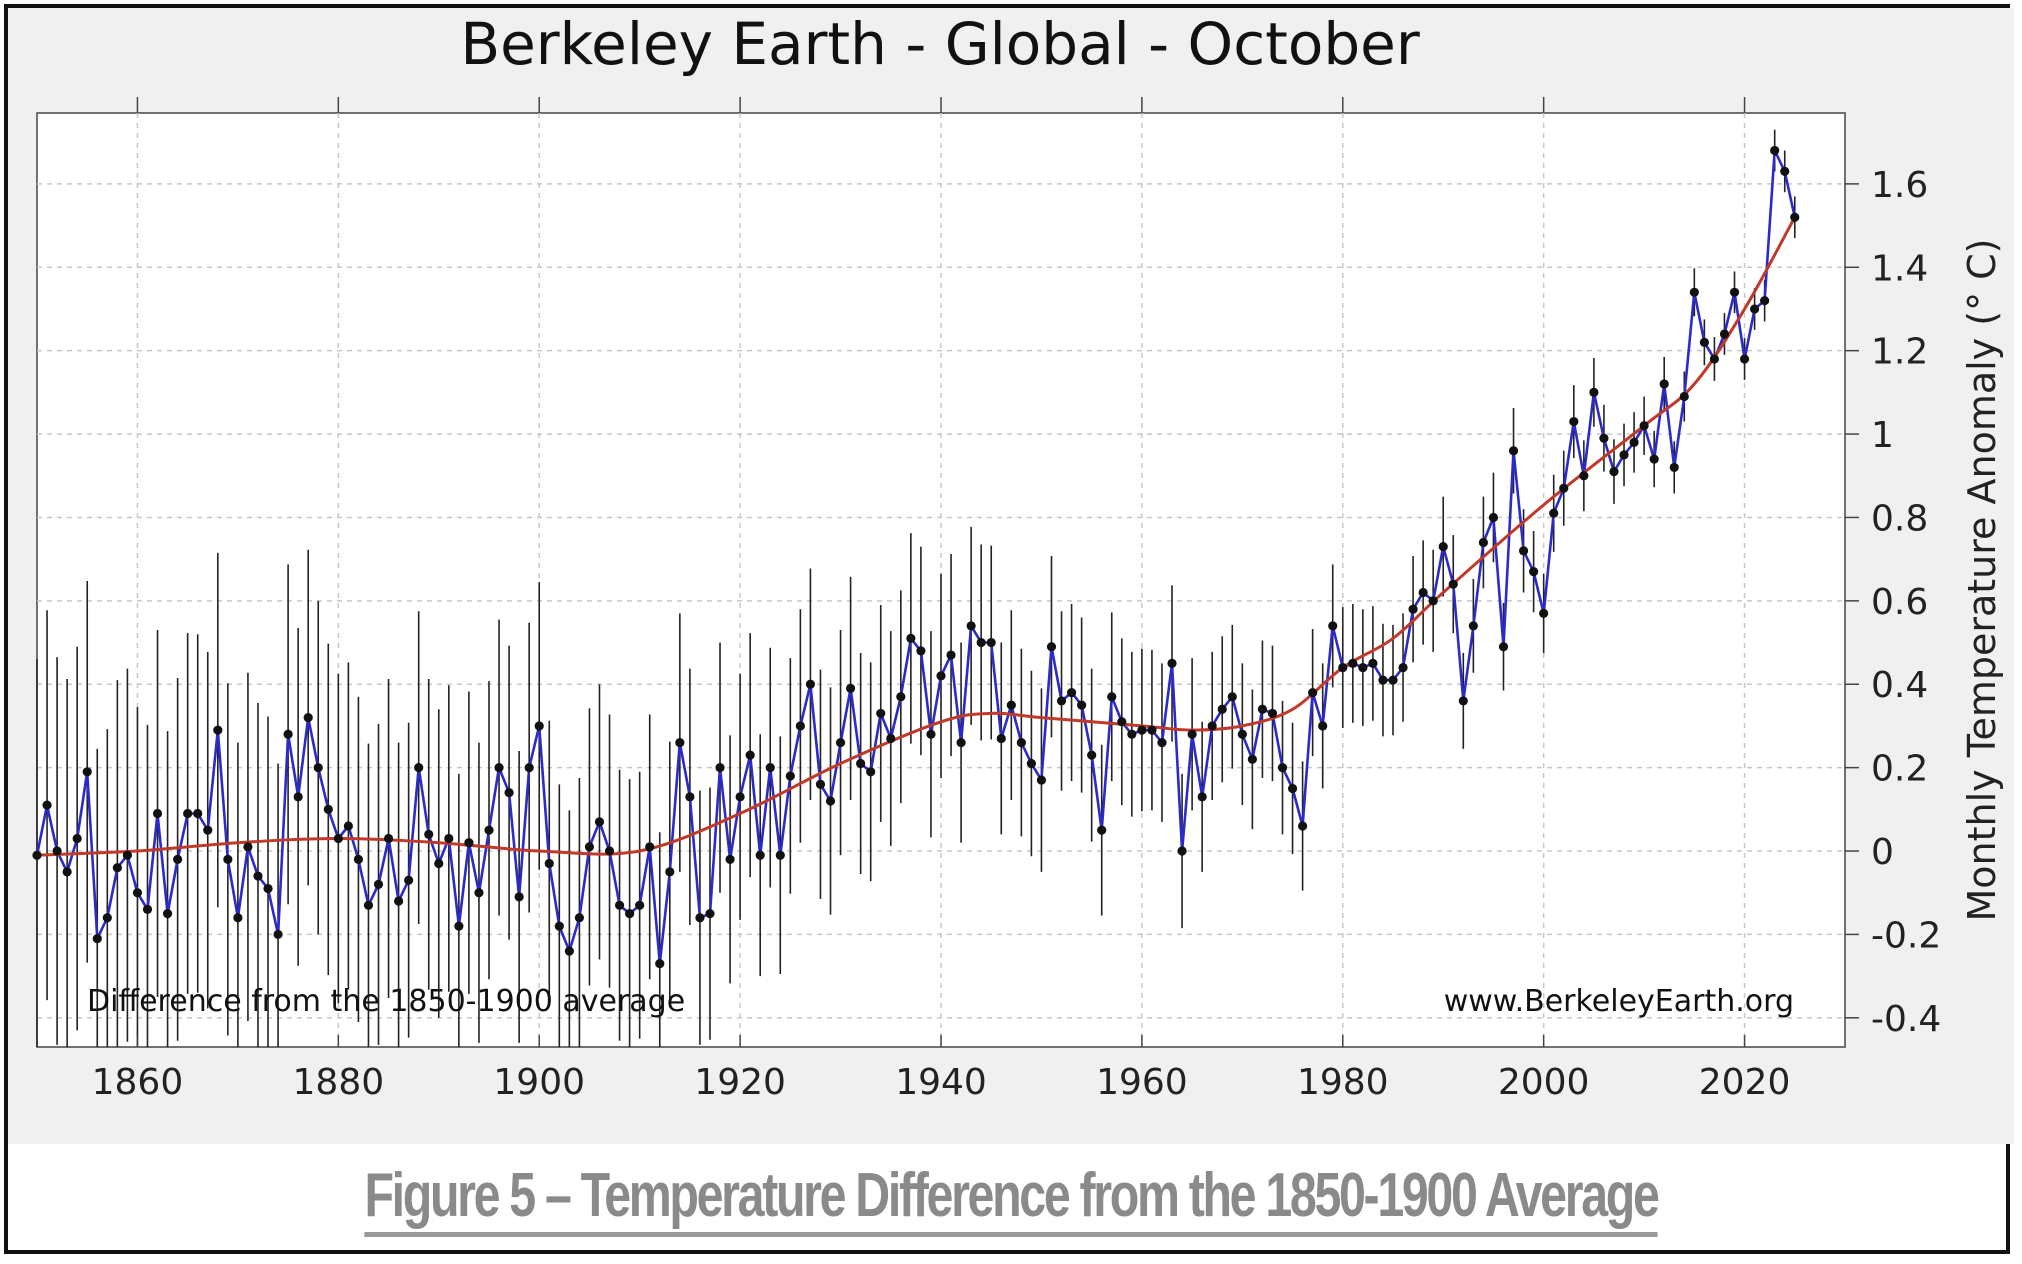  Describe the element at coordinates (1899, 352) in the screenshot. I see `y-tick-label: 1.2` at that location.